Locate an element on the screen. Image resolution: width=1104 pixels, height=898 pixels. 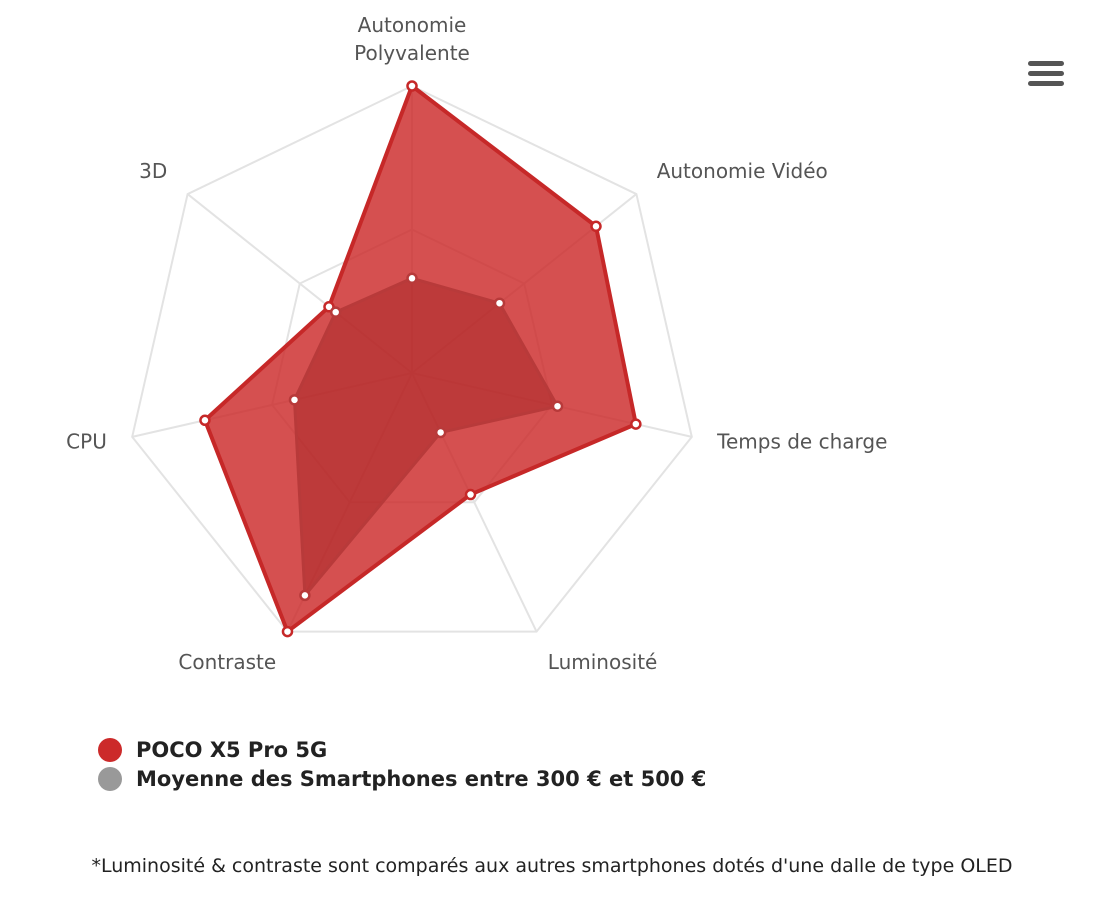
chart-menu-button is located at coordinates (1046, 73).